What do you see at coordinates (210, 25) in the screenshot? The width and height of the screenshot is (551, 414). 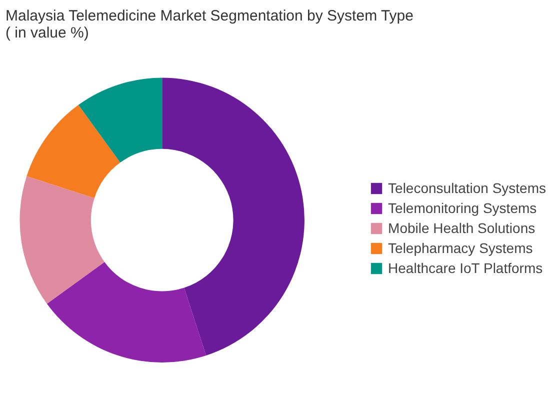 I see `chart-title: Malaysia Telemedicine Market Segmentation by System Type ( in value %)` at bounding box center [210, 25].